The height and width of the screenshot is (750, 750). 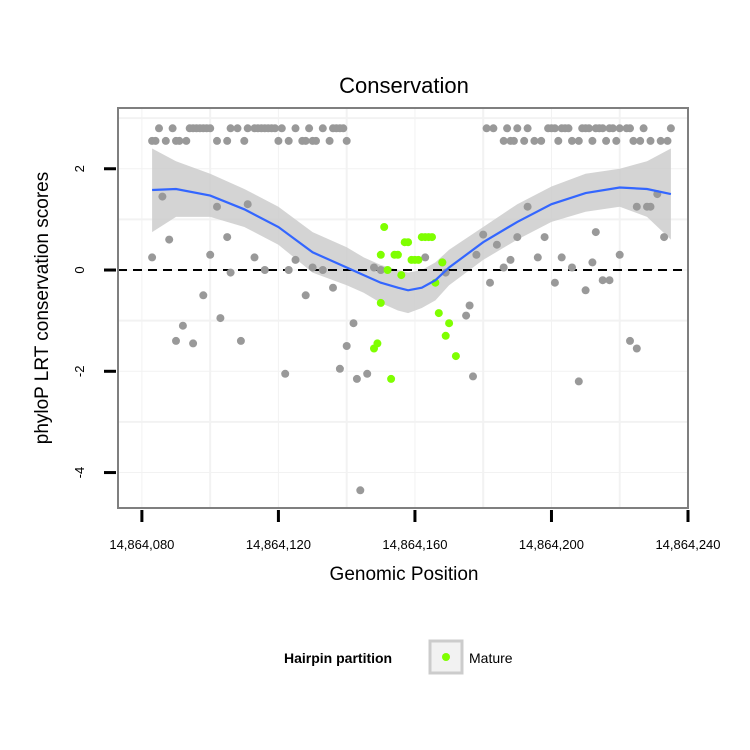 I want to click on chart-title: Conservation, so click(x=404, y=85).